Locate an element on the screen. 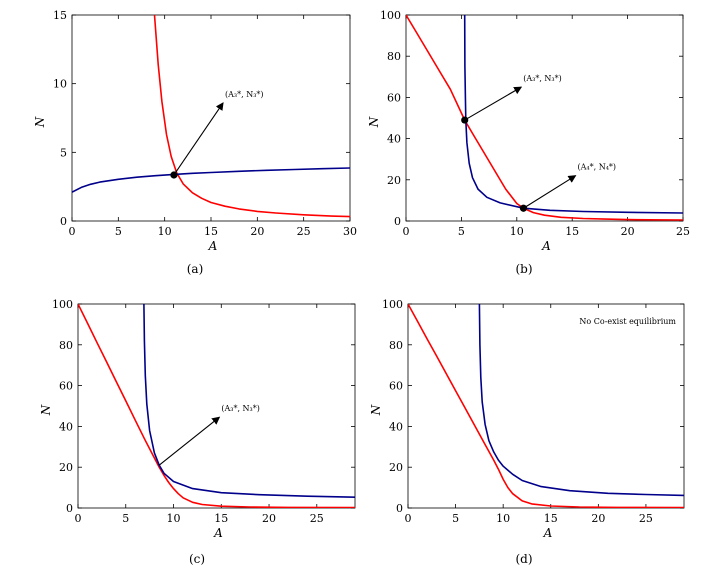 Image resolution: width=710 pixels, height=581 pixels. panel-caption: (c) is located at coordinates (197, 559).